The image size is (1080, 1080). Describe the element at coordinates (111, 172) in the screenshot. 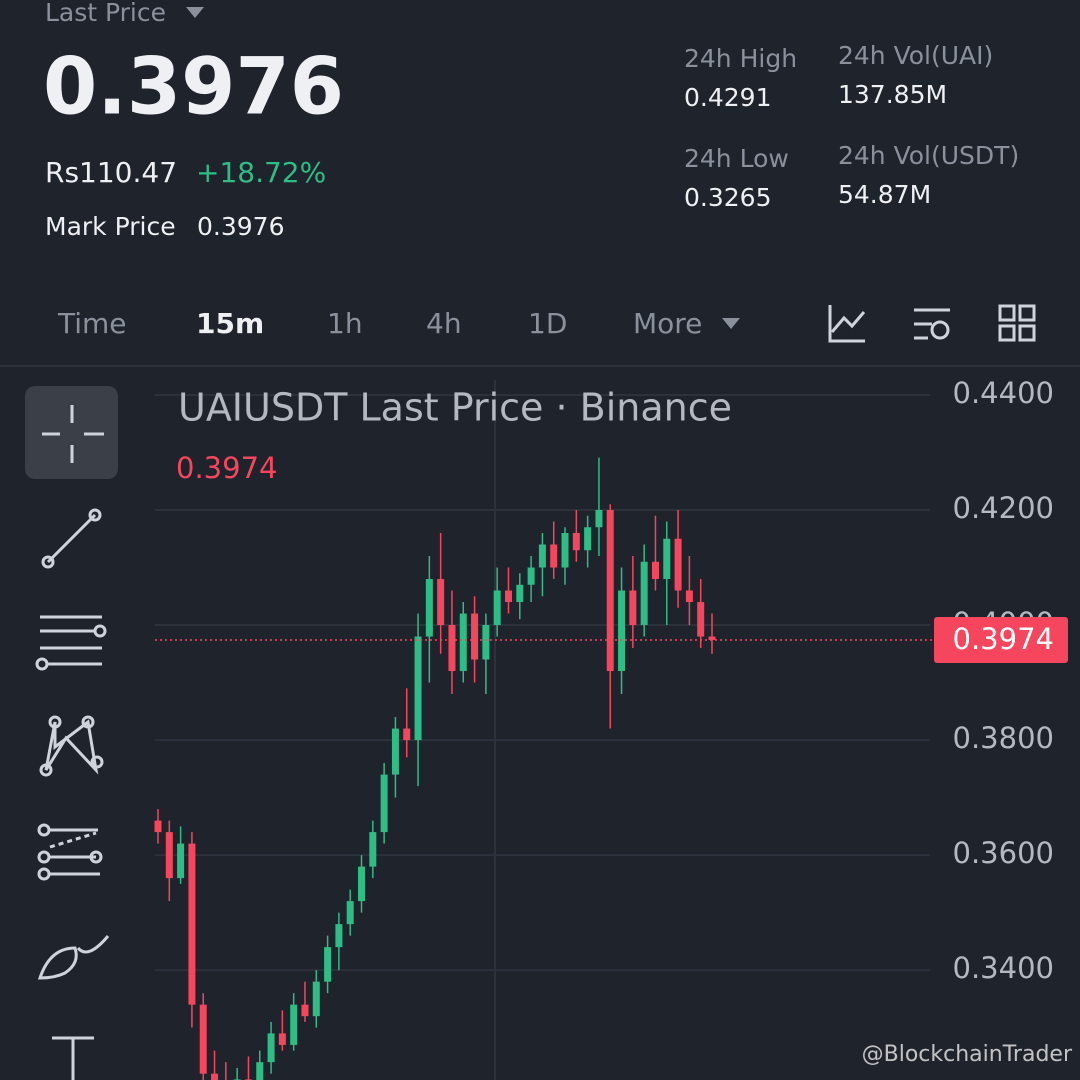

I see `fiat-price: Rs110.47` at that location.